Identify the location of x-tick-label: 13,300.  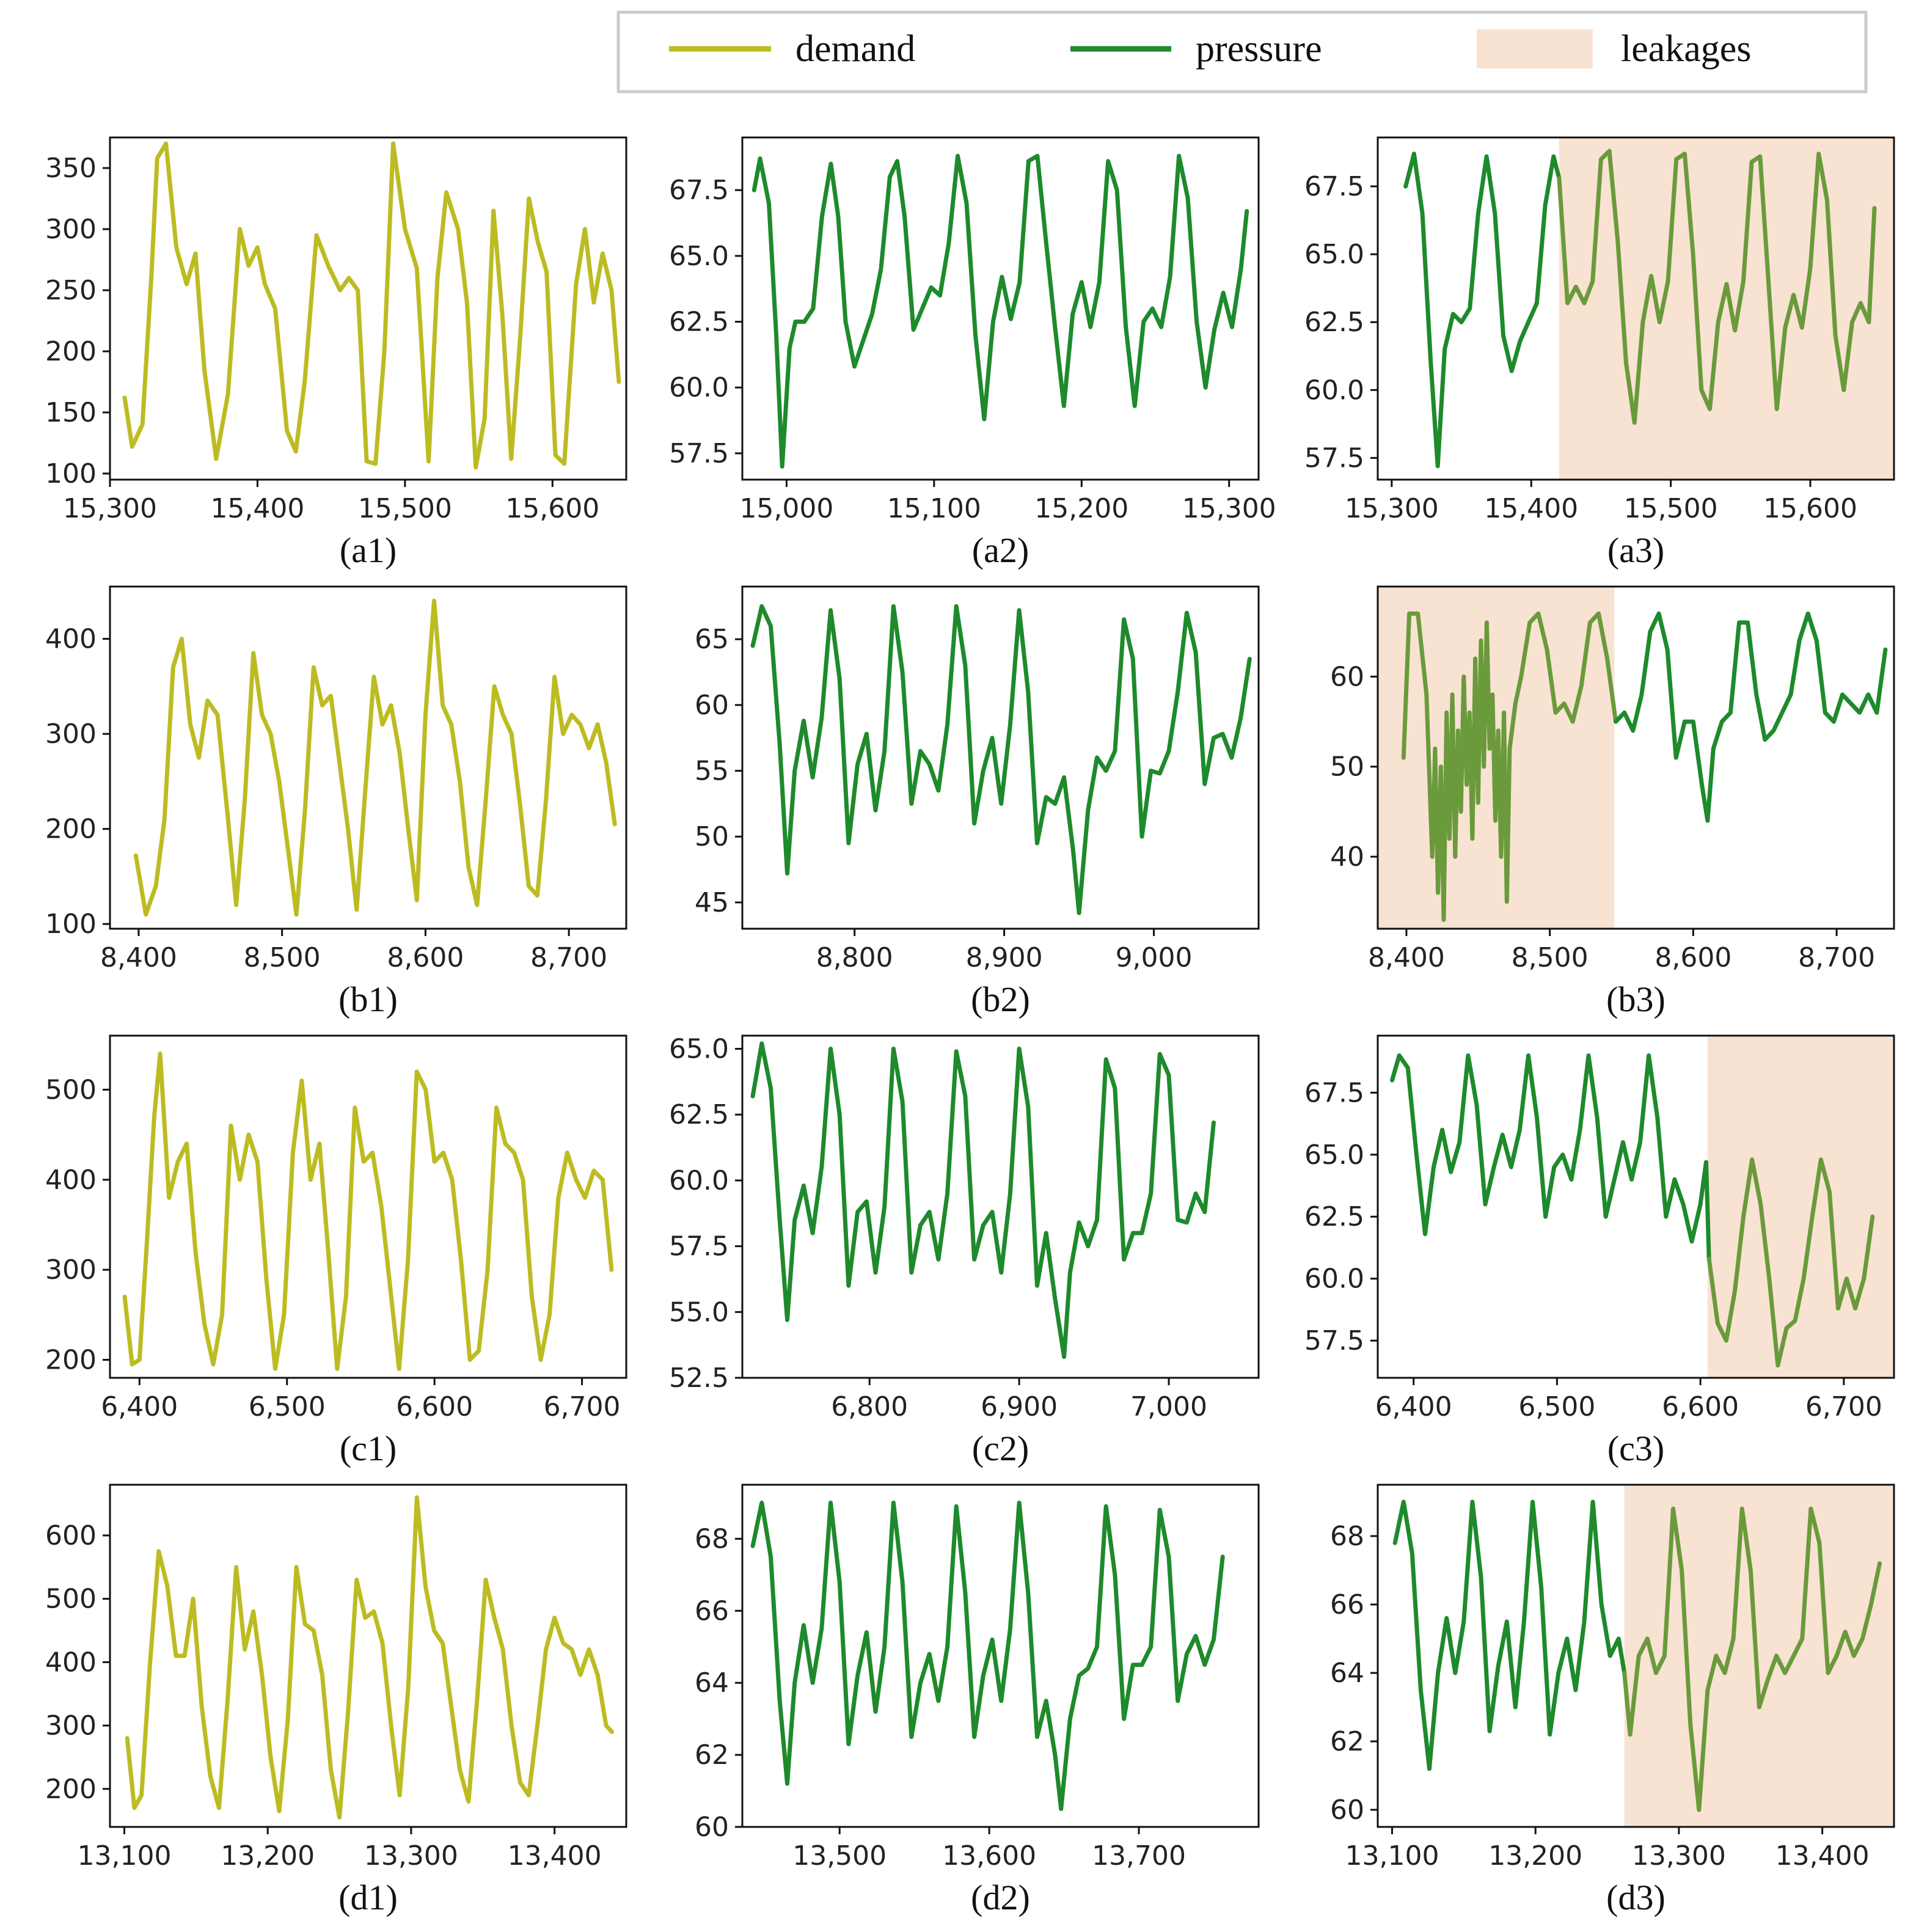
(411, 1856).